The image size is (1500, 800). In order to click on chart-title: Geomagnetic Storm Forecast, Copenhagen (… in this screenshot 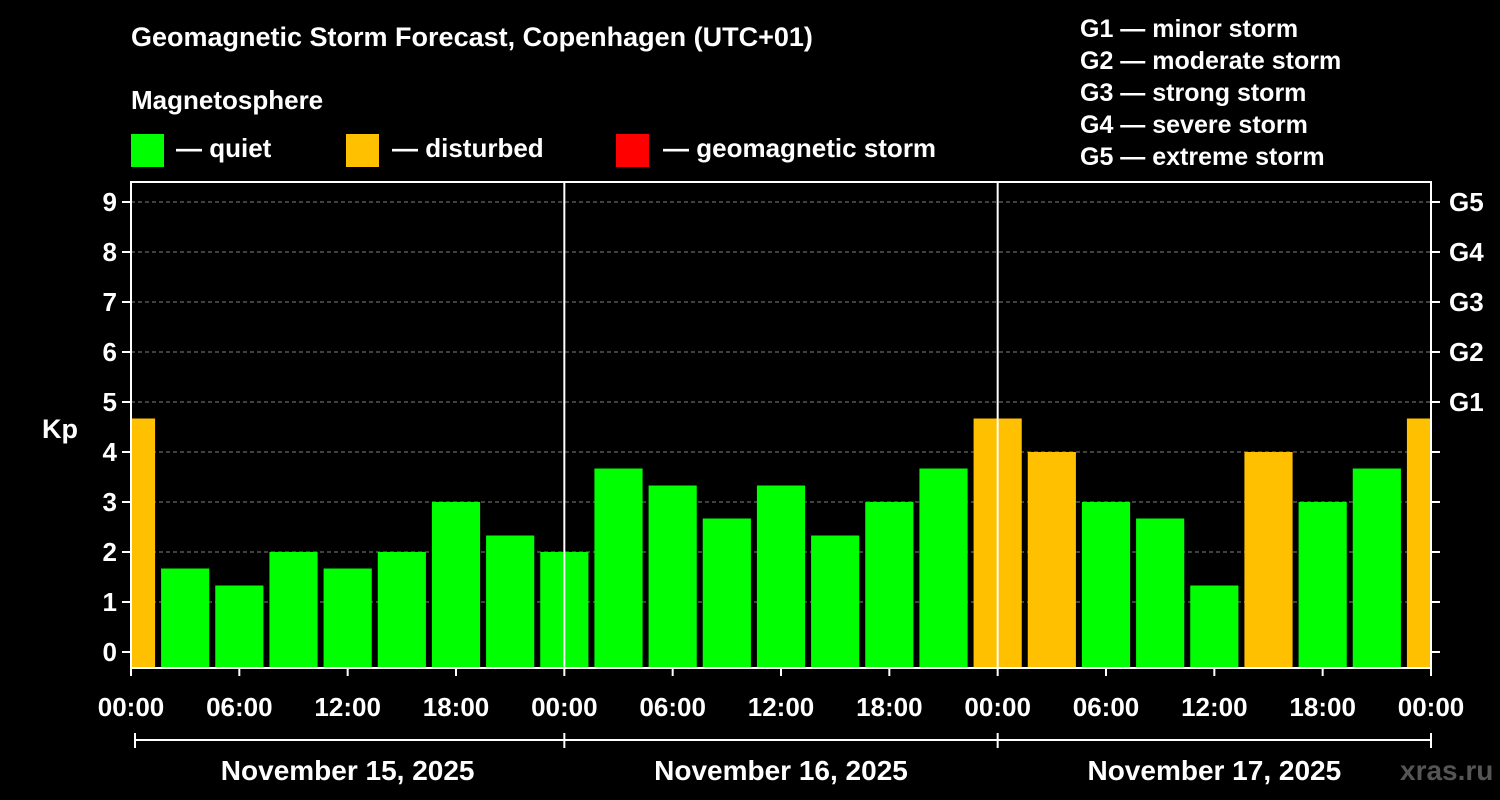, I will do `click(472, 37)`.